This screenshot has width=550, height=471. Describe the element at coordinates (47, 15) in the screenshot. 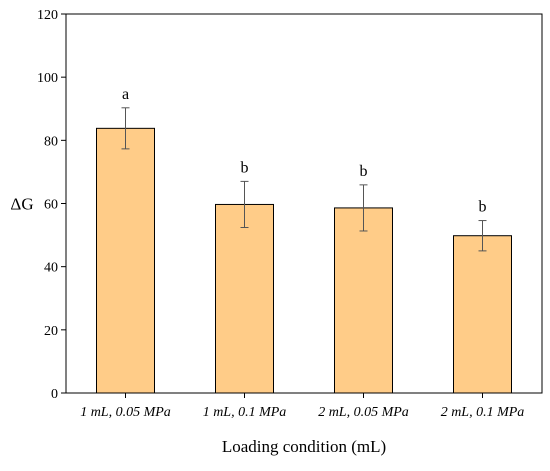

I see `y-tick-label: 120` at that location.